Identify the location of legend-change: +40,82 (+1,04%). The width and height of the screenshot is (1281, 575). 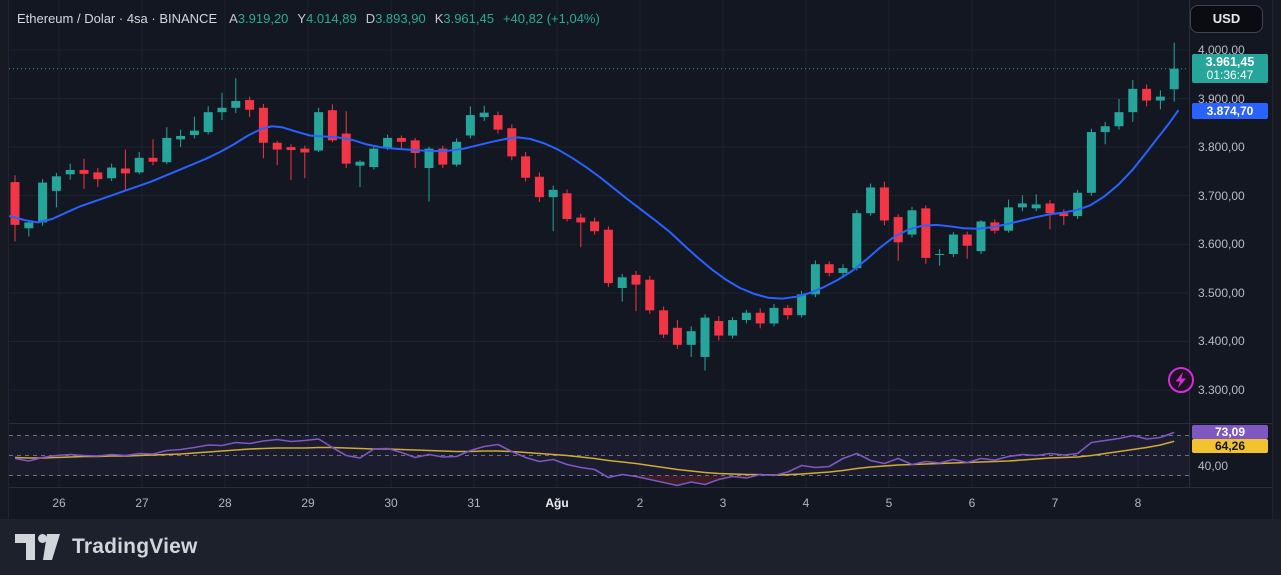
(551, 18).